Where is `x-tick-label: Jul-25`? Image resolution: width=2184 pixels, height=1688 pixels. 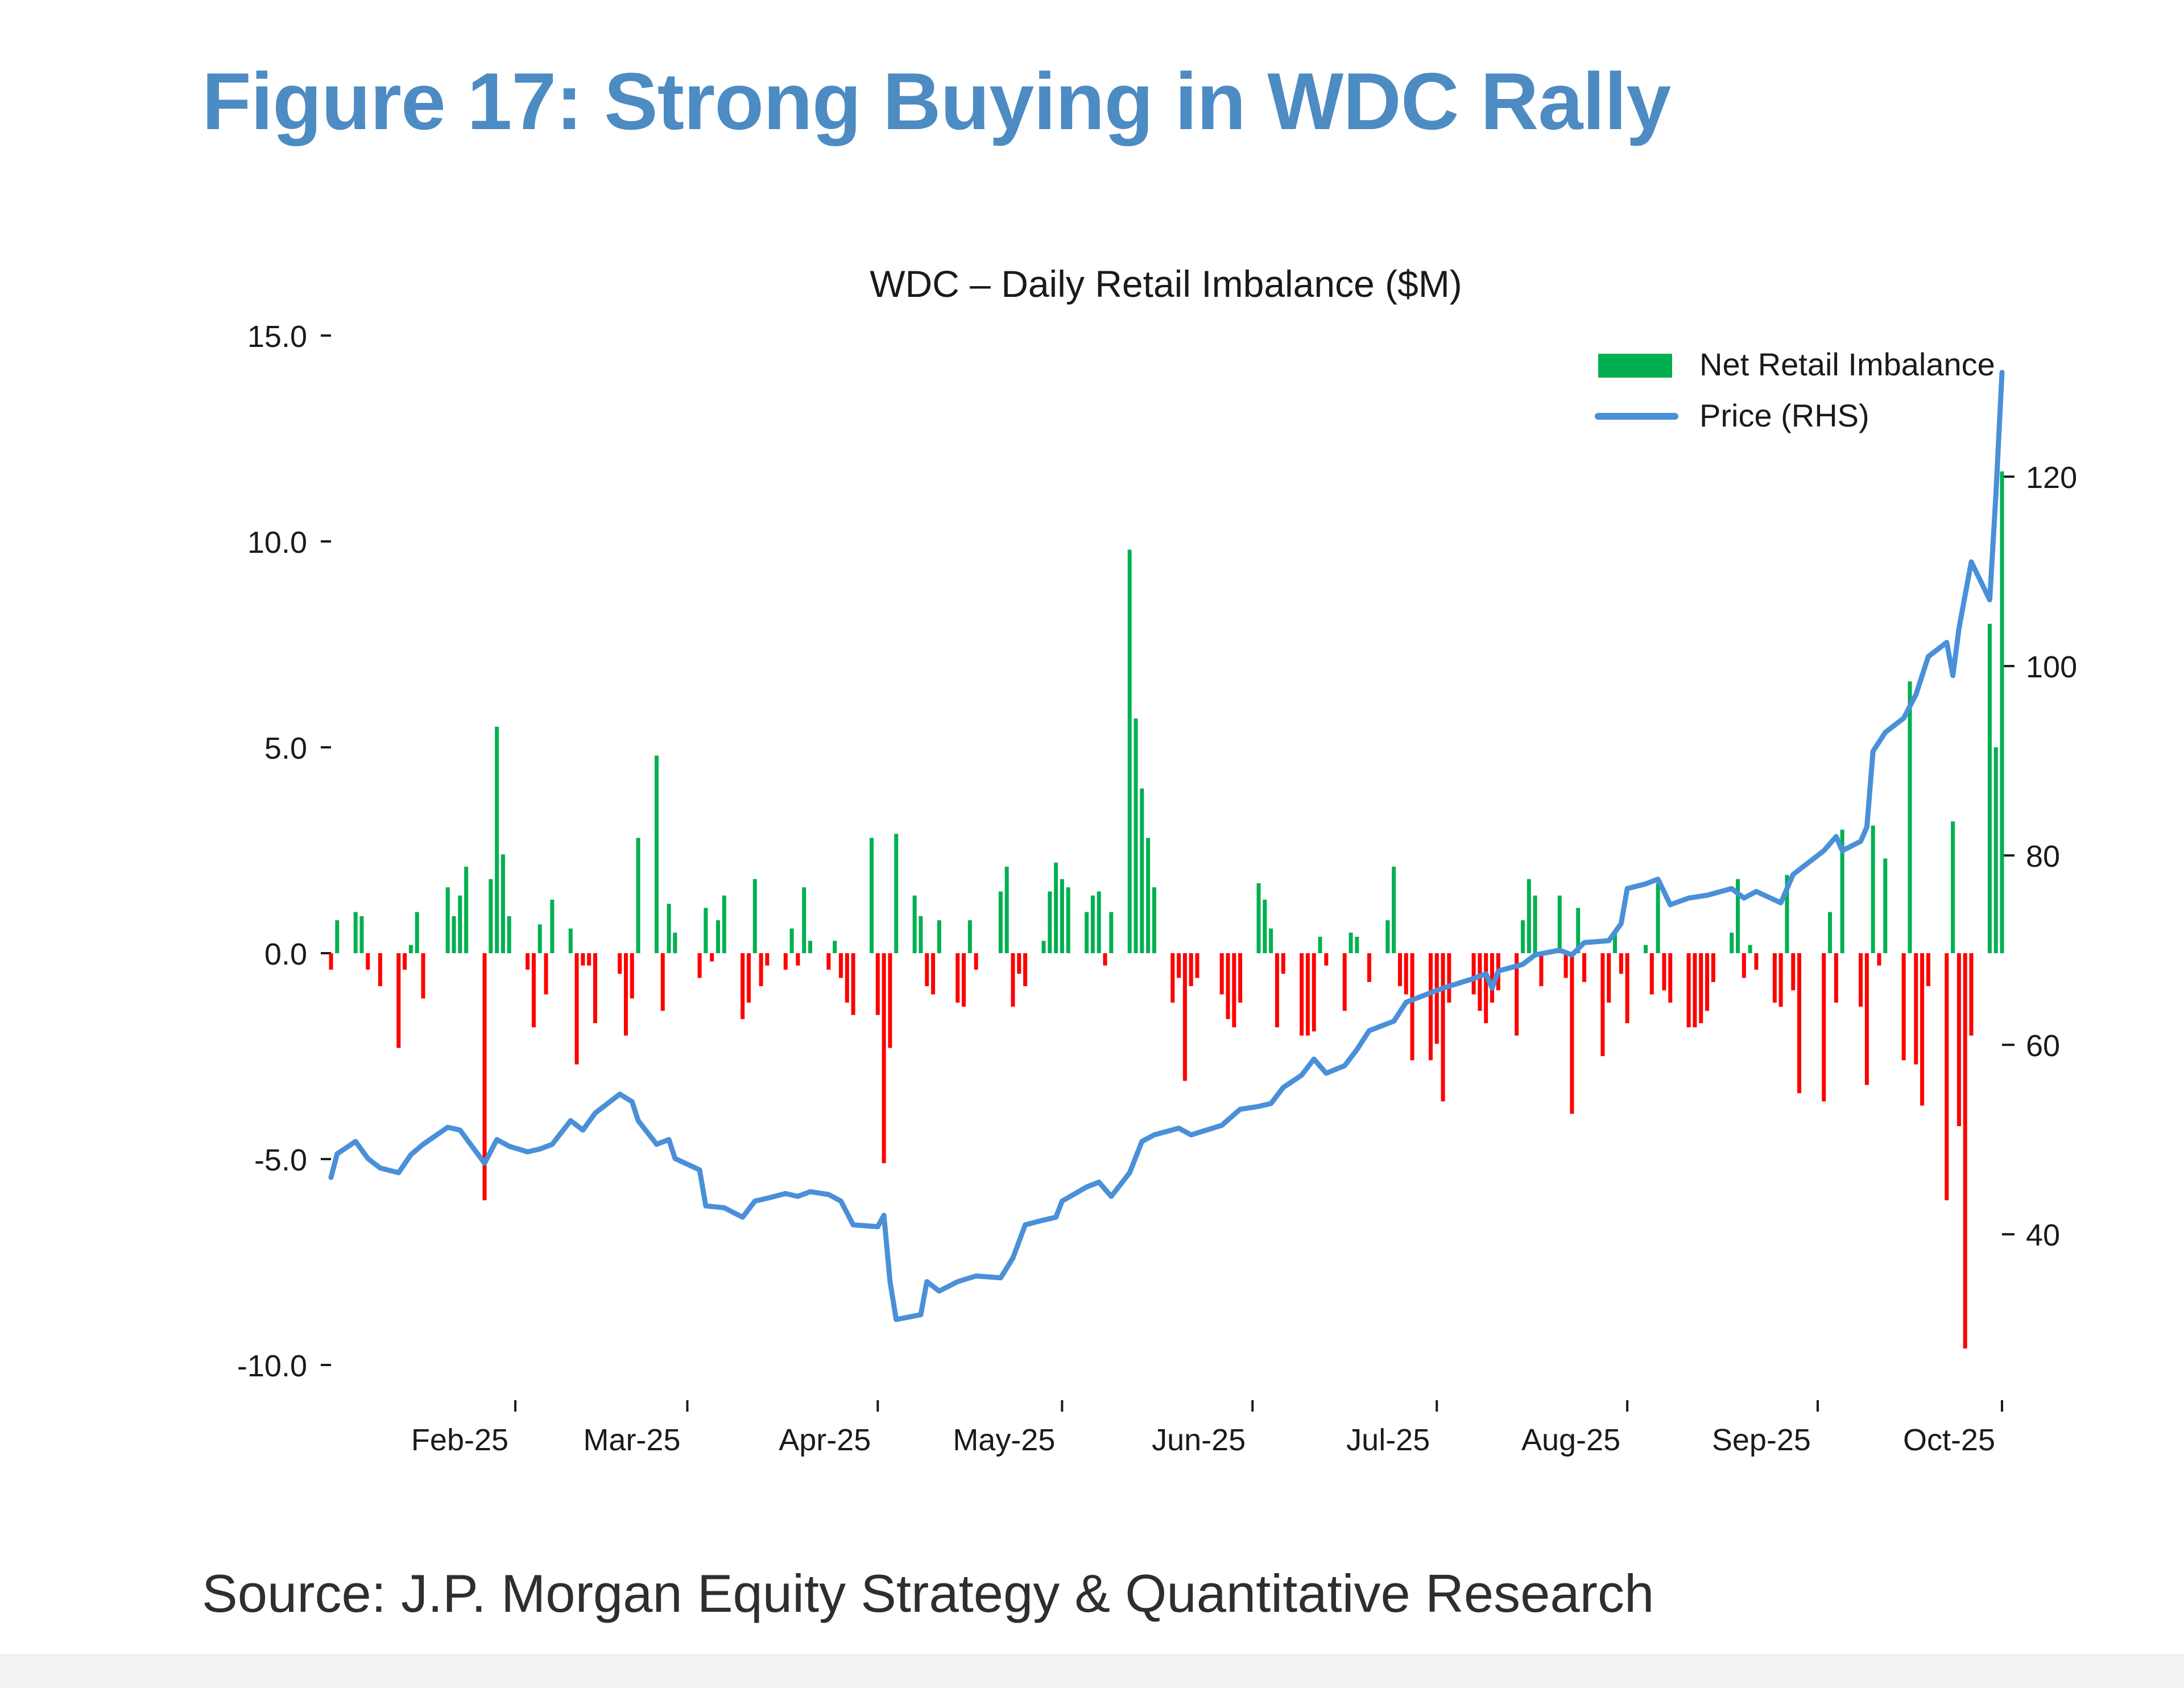
x-tick-label: Jul-25 is located at coordinates (1388, 1440).